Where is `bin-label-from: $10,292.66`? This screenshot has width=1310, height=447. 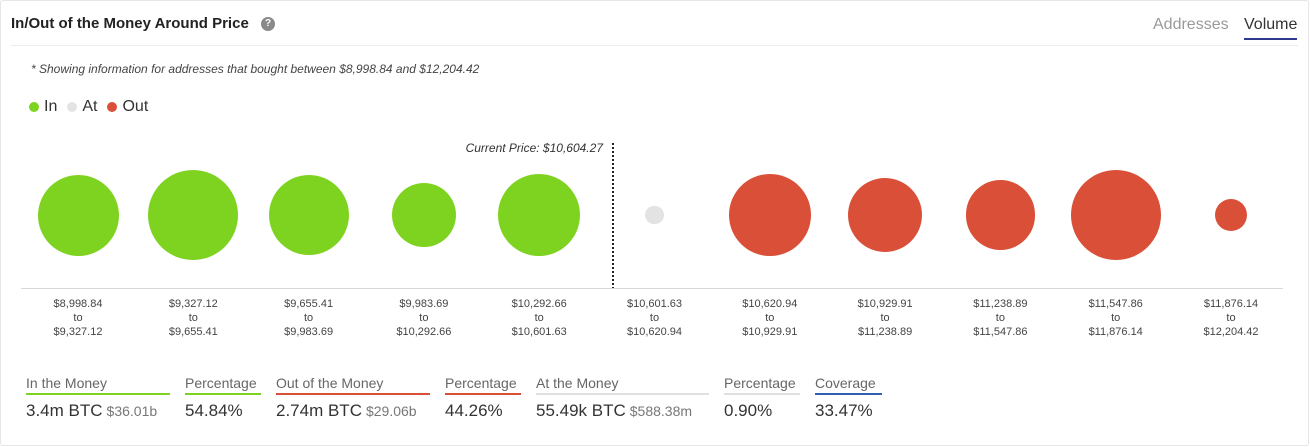
bin-label-from: $10,292.66 is located at coordinates (539, 304).